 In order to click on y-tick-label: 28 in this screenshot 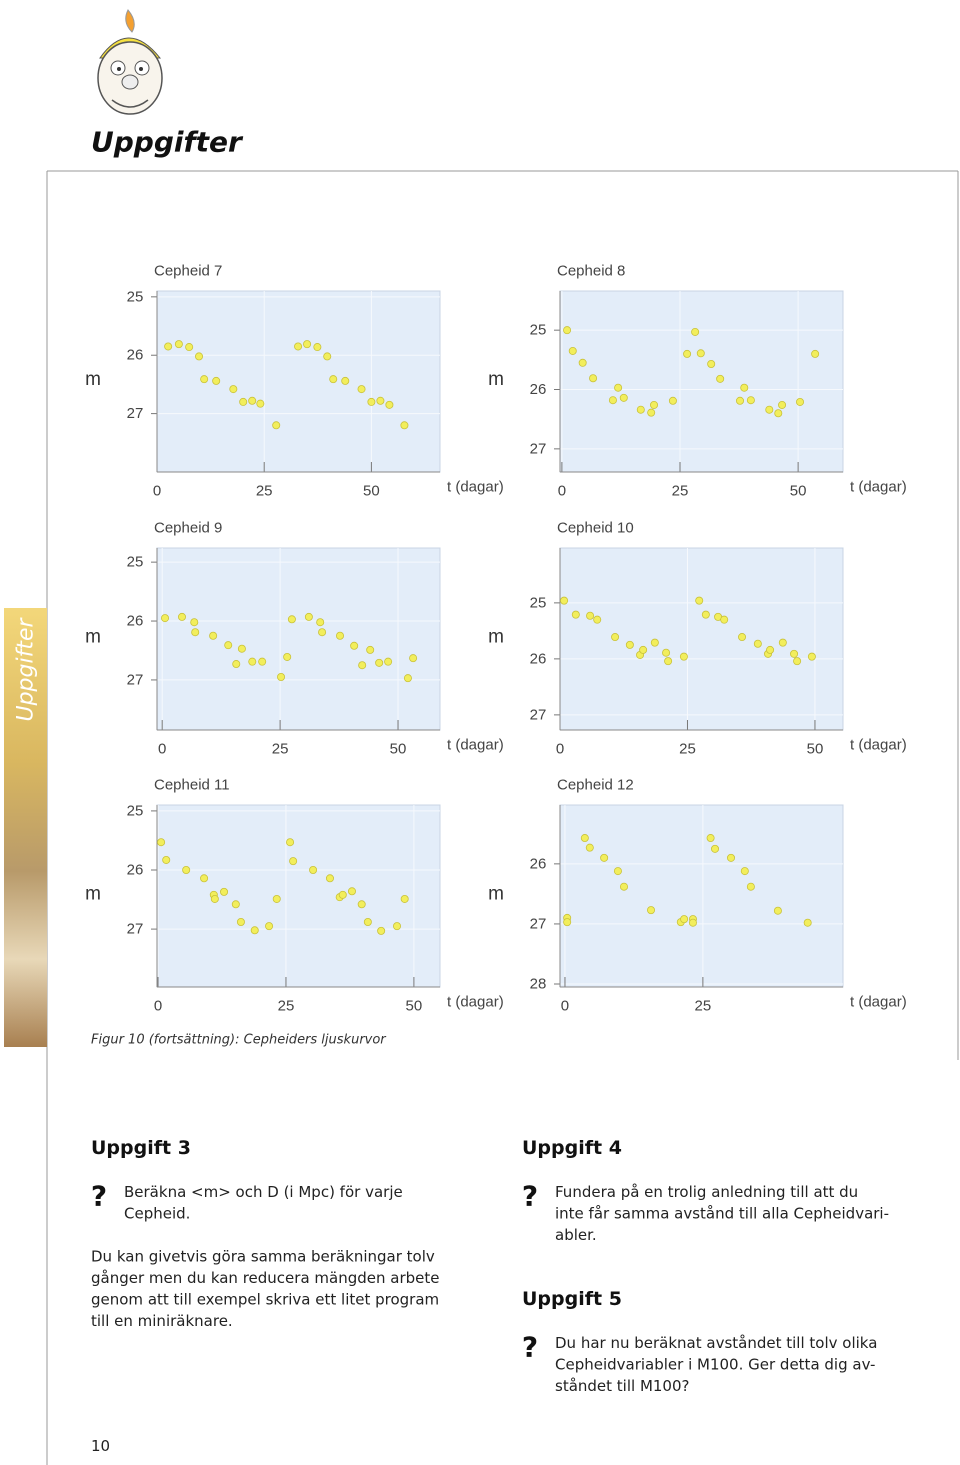, I will do `click(538, 983)`.